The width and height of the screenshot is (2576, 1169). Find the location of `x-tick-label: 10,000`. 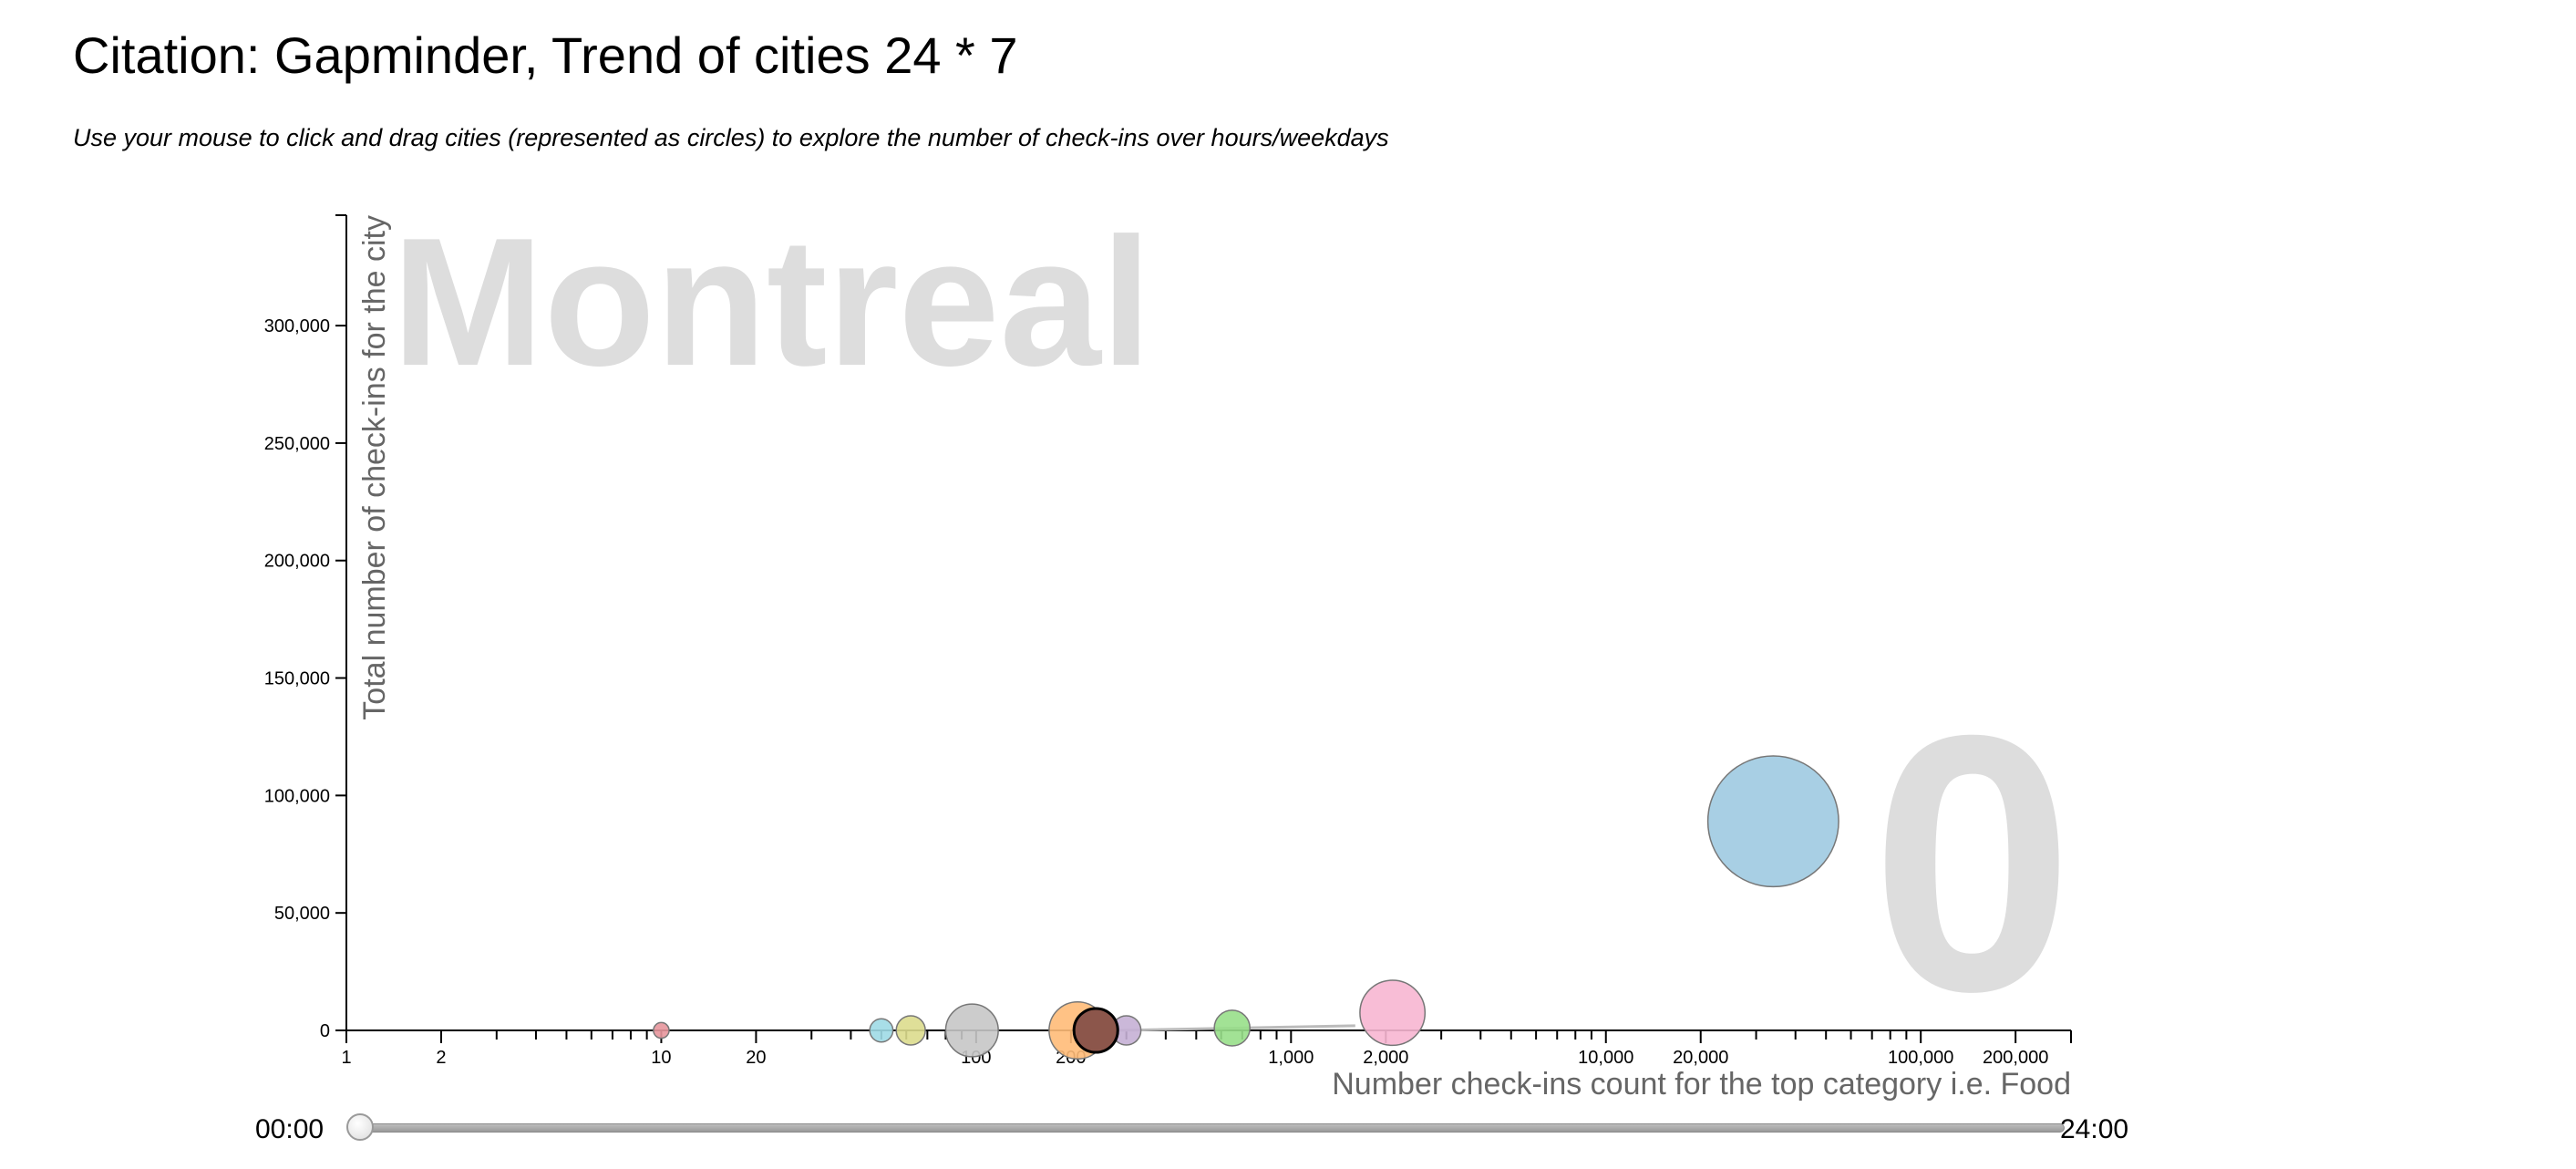

x-tick-label: 10,000 is located at coordinates (1605, 1058).